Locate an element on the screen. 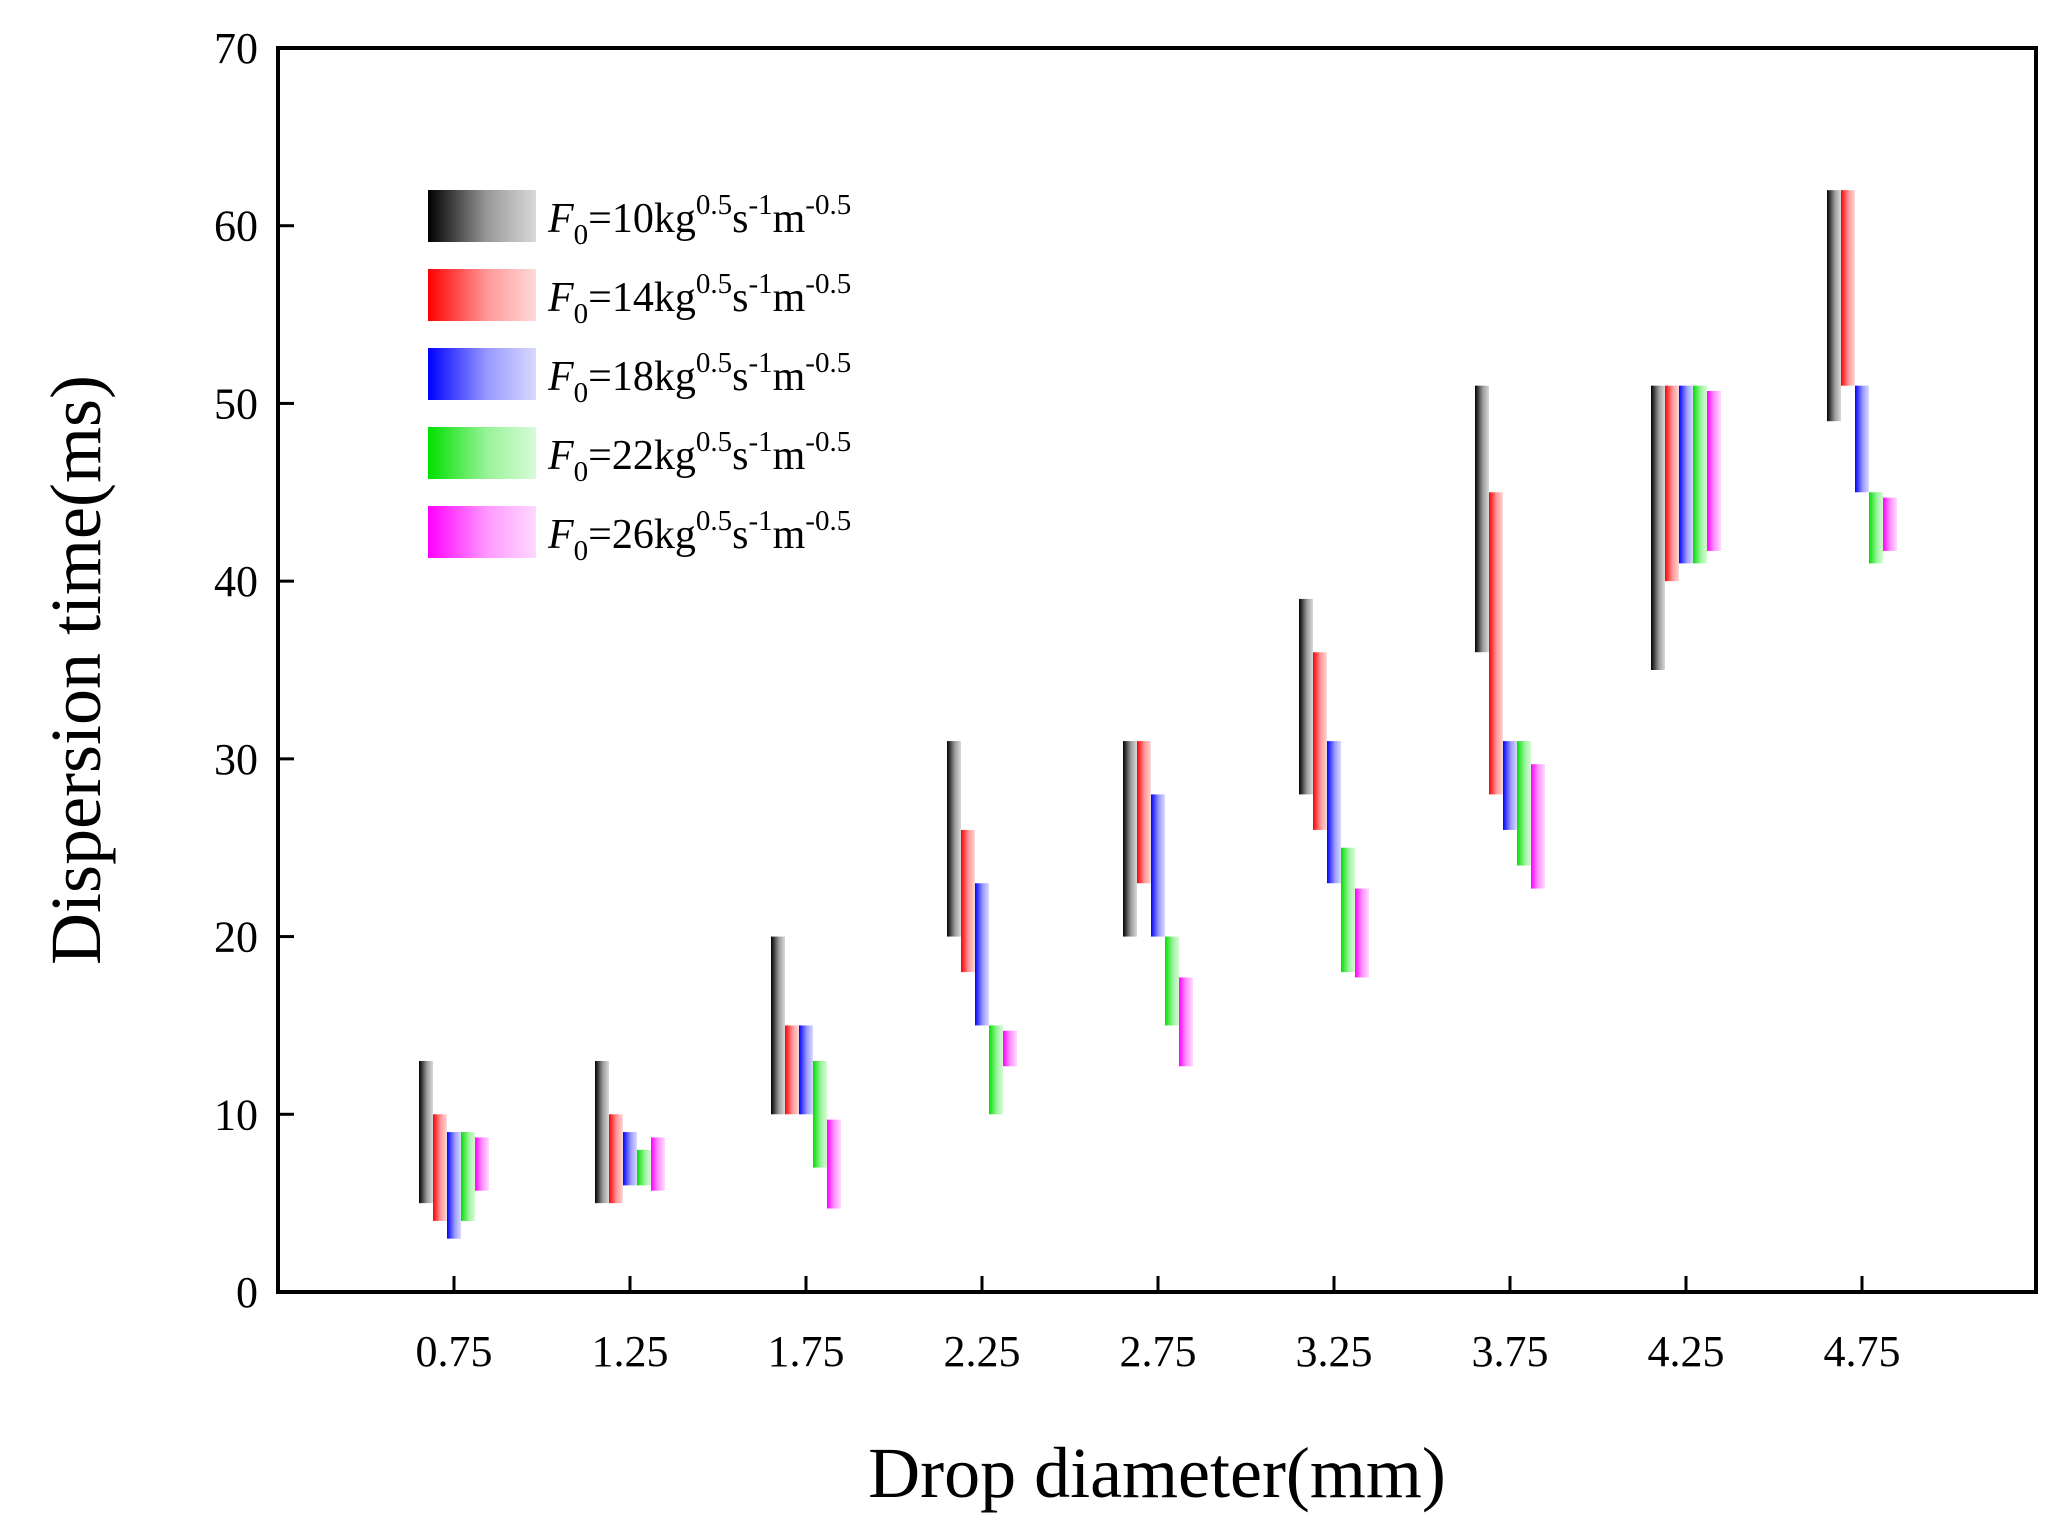  legend-label: F0=18kg0.5s-1m-0.5 is located at coordinates (699, 378).